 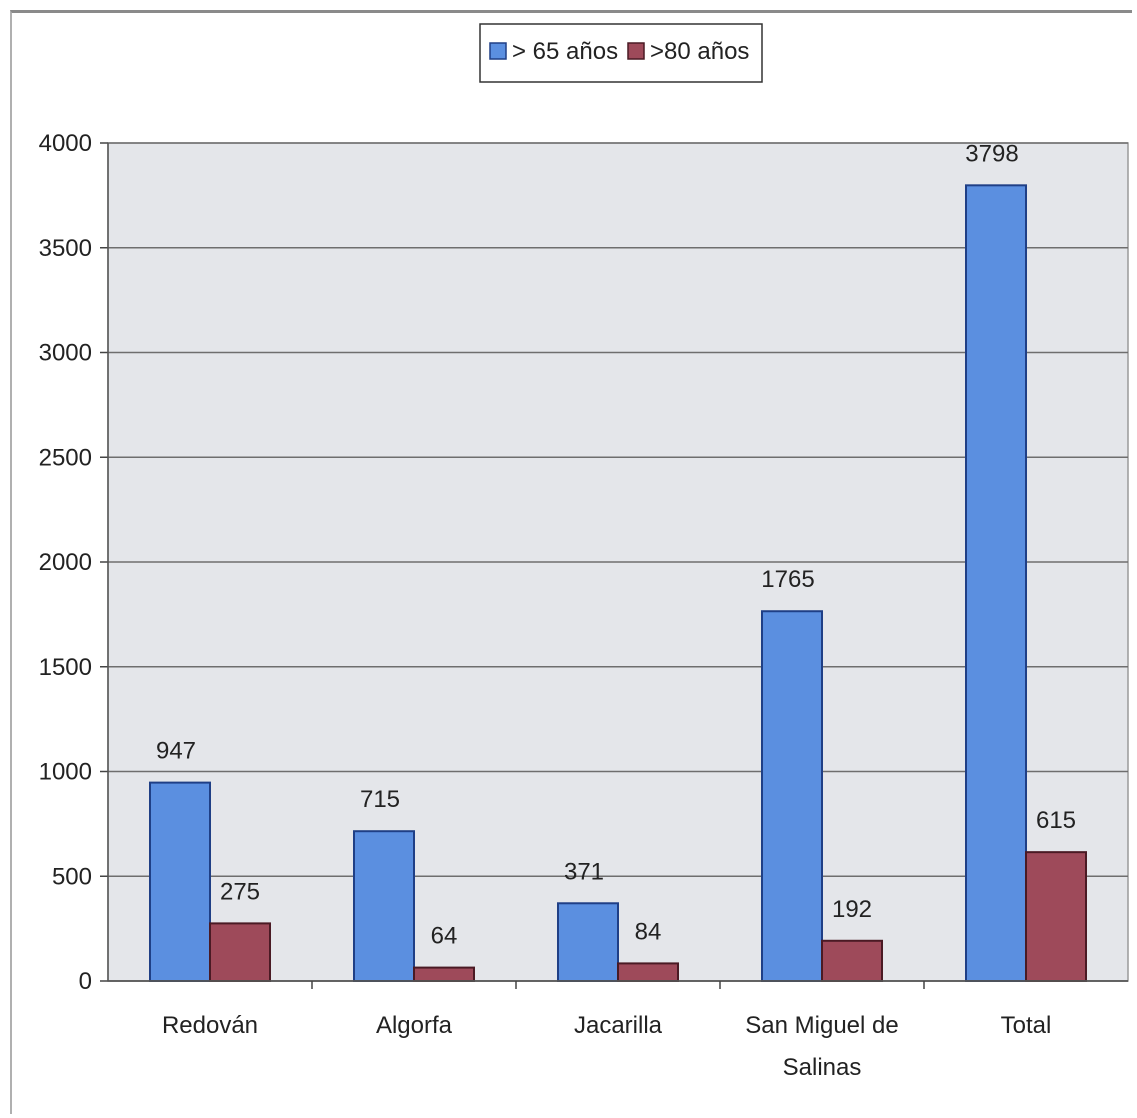 I want to click on data-label: 947, so click(x=176, y=751).